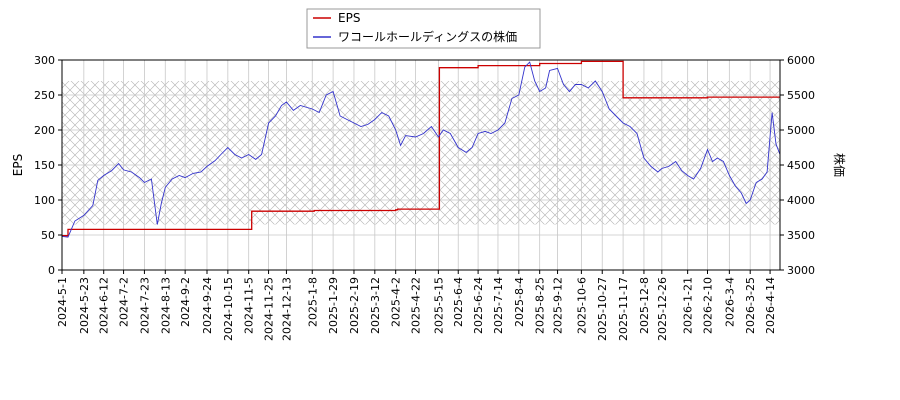 The width and height of the screenshot is (900, 400). Describe the element at coordinates (581, 305) in the screenshot. I see `x-tick-label: 2025-10-6` at that location.